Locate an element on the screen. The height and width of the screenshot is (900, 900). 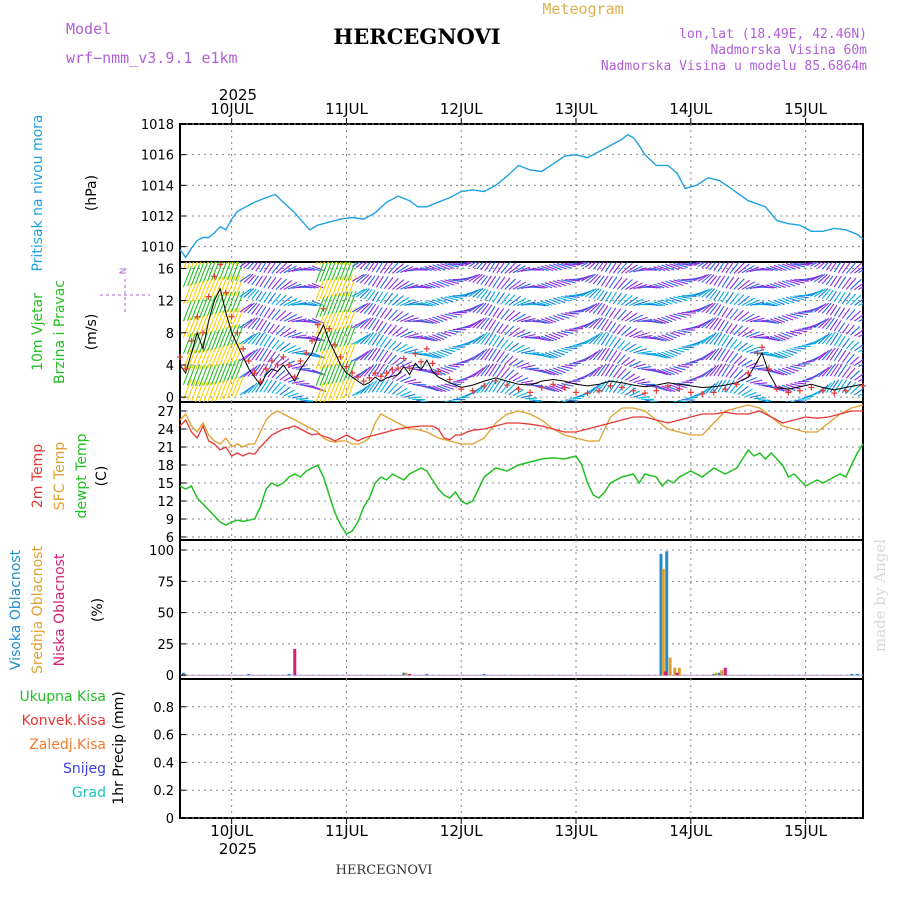
x-tick-label-bottom: 14JUL is located at coordinates (690, 831).